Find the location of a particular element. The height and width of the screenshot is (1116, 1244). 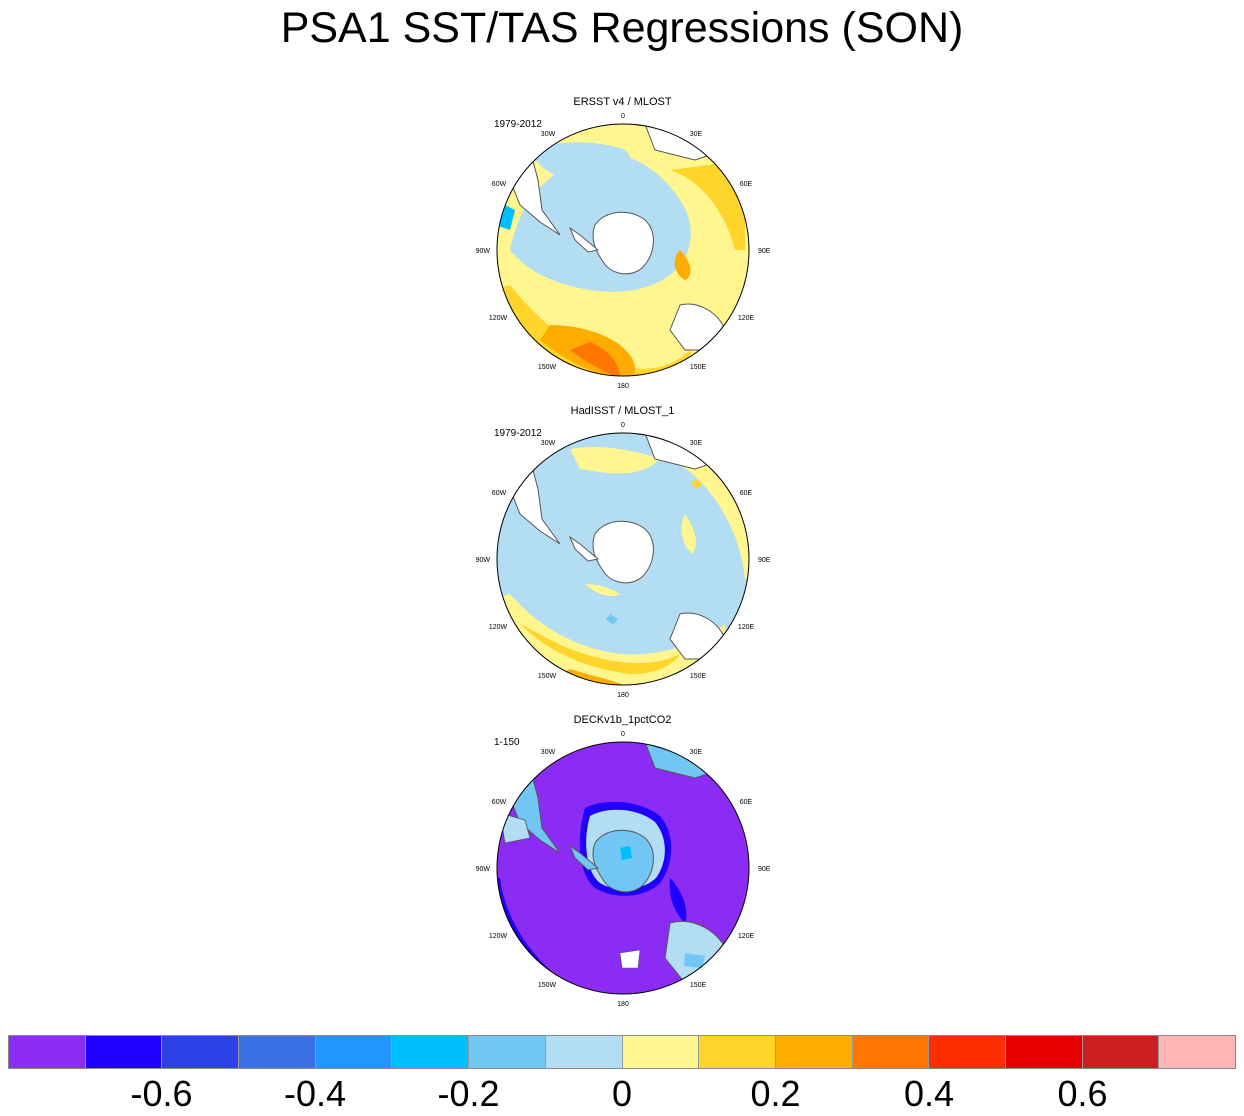

colorbar-tick-label: 0 is located at coordinates (622, 1093).